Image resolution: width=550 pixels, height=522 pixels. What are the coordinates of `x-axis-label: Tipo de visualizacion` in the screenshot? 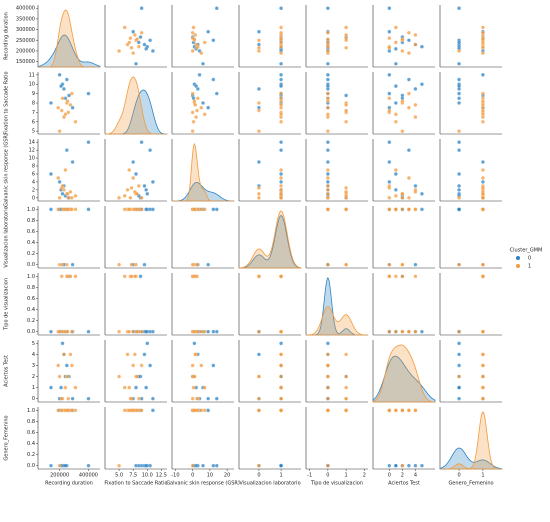 It's located at (336, 484).